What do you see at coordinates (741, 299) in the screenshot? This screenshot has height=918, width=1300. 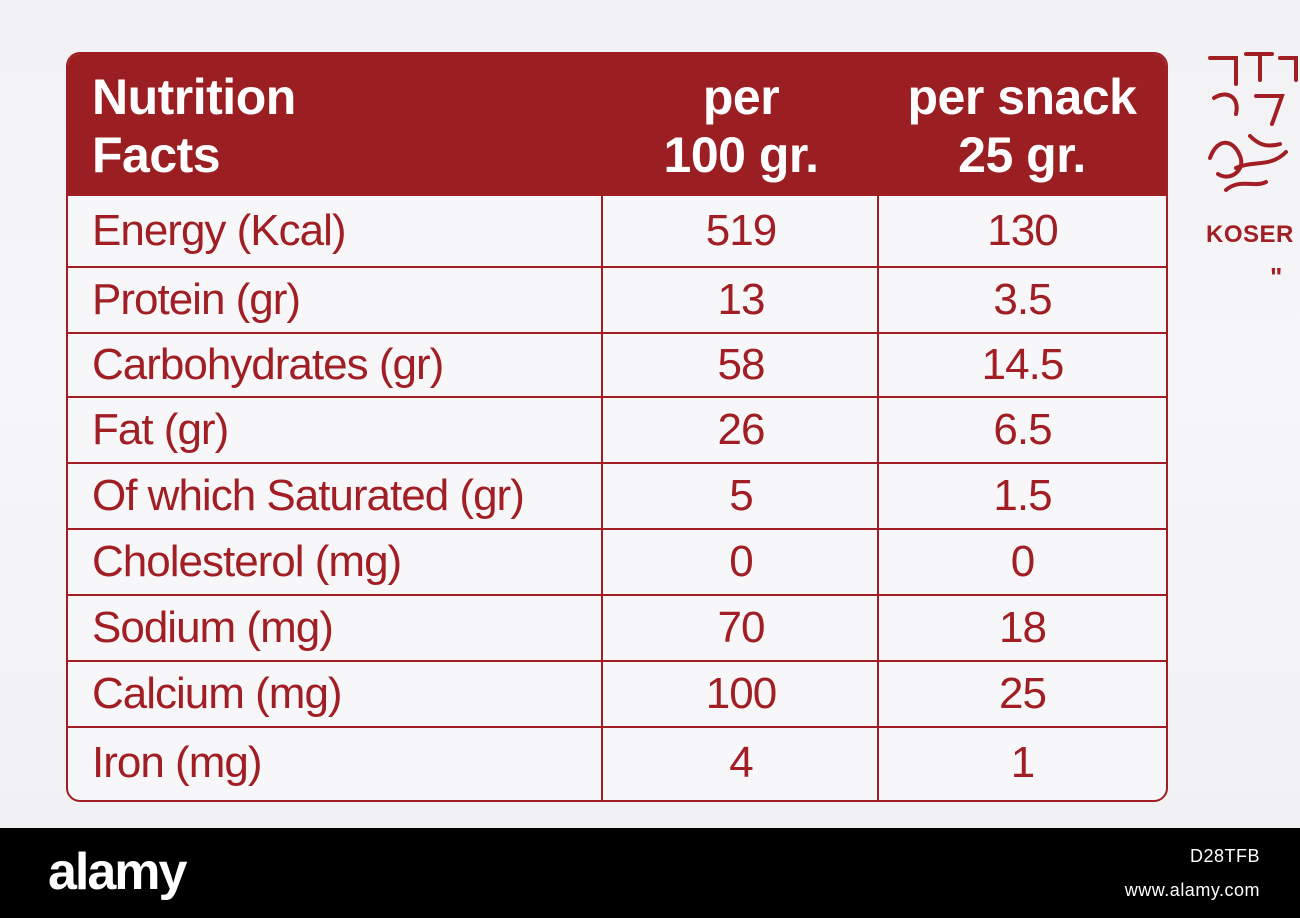 I see `value-per-100: 13` at bounding box center [741, 299].